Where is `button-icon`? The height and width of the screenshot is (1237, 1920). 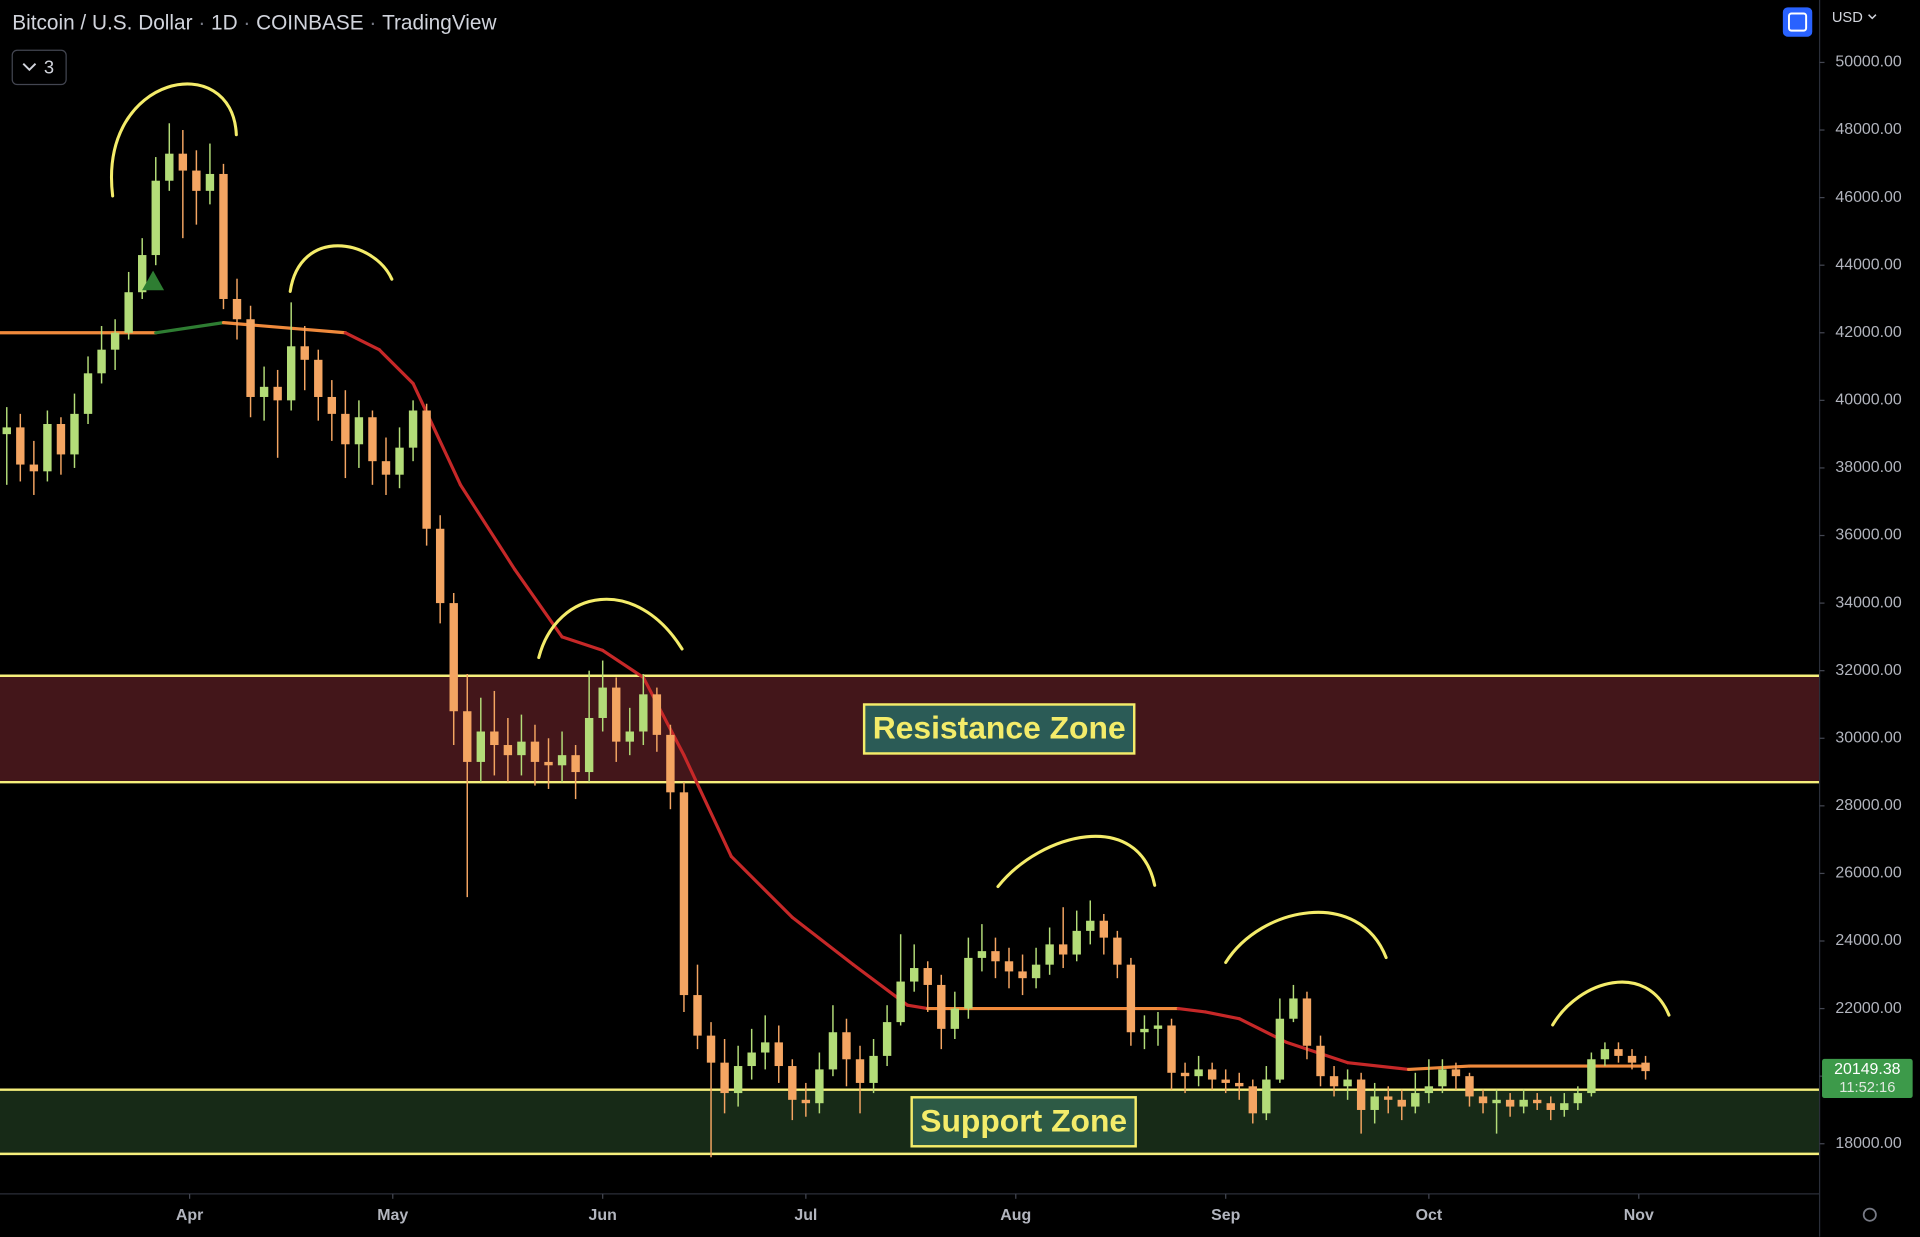
button-icon is located at coordinates (1798, 22).